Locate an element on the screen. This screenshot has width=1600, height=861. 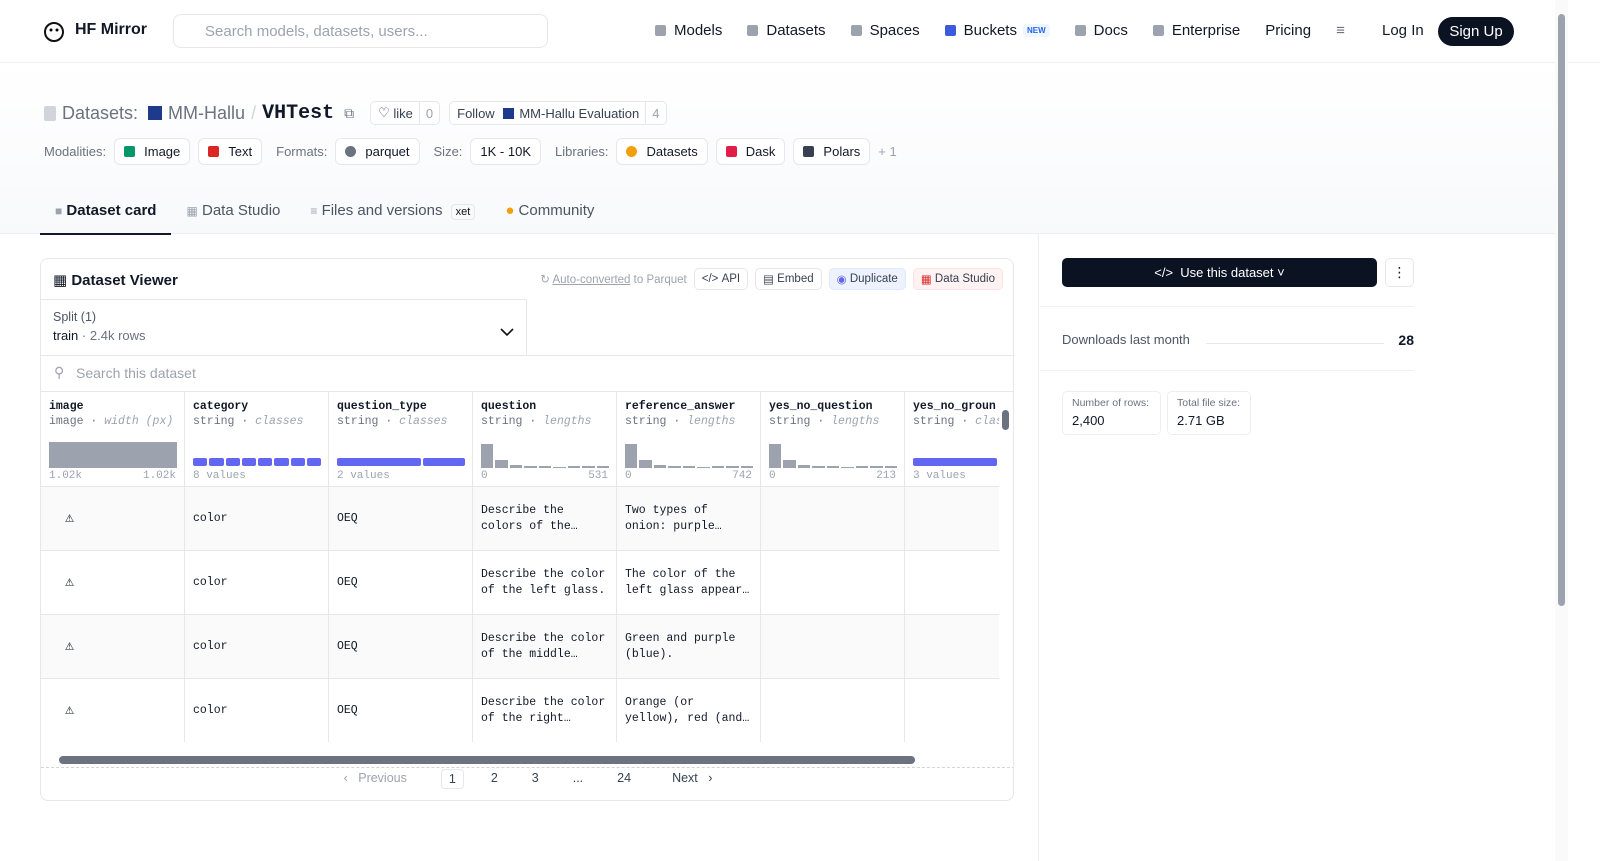
duplicate-button: ◉ Duplicate is located at coordinates (867, 279).